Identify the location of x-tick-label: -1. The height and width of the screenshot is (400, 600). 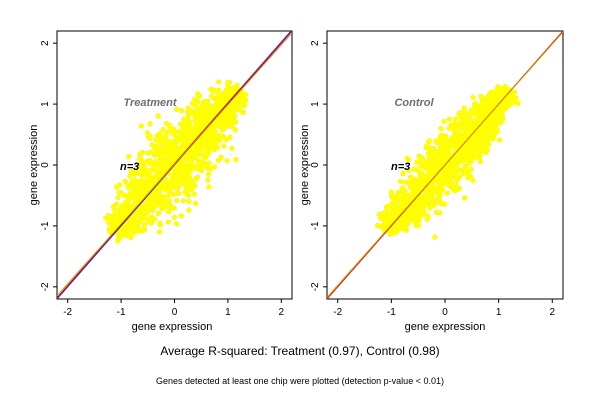
(121, 312).